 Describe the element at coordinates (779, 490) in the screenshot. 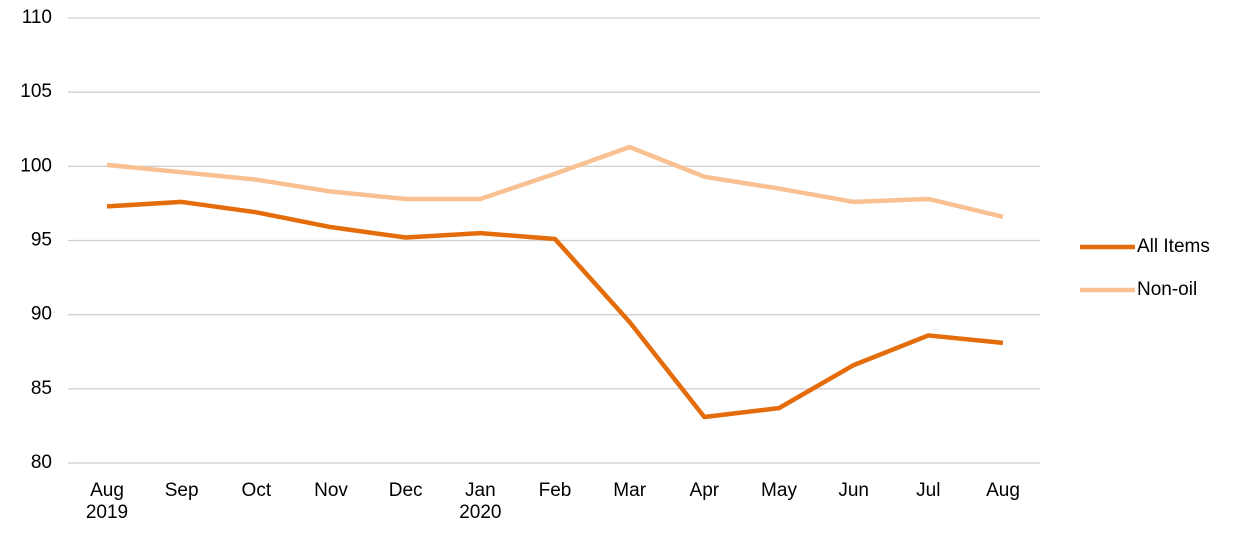

I see `x-tick-label: May` at that location.